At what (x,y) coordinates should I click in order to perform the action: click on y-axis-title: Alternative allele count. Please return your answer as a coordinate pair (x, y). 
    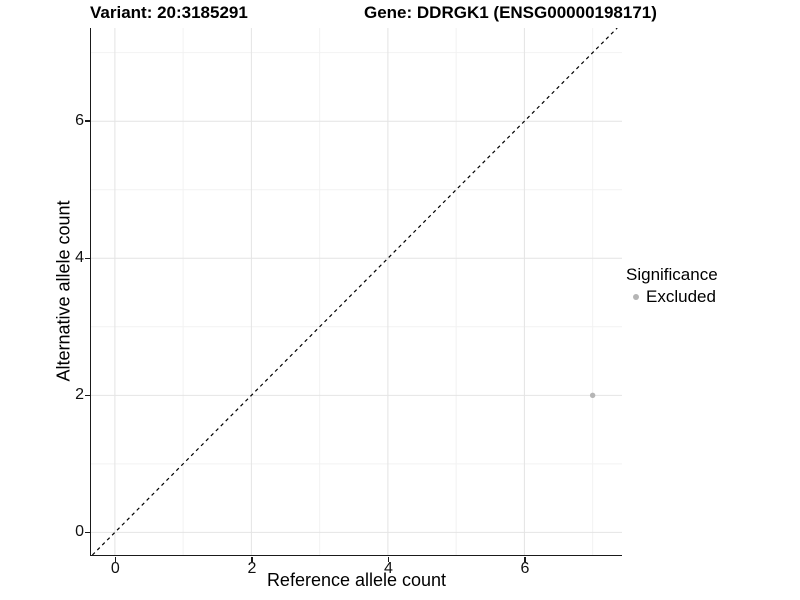
    Looking at the image, I should click on (63, 291).